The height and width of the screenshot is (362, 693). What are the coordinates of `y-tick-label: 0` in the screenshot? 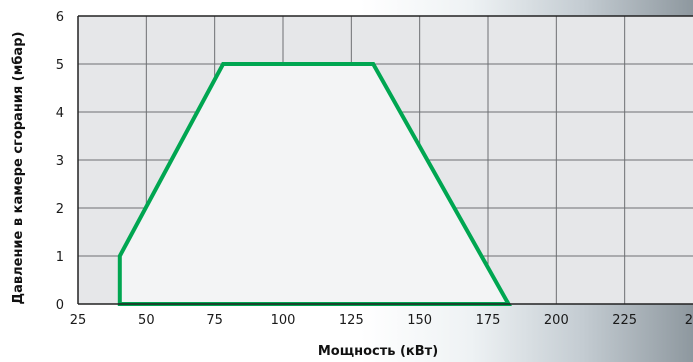 It's located at (60, 305).